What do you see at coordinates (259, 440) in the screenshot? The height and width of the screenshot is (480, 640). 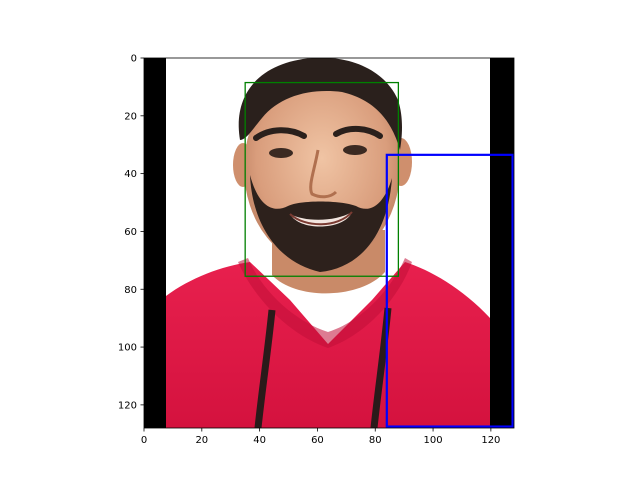 I see `x-tick-label: 40` at bounding box center [259, 440].